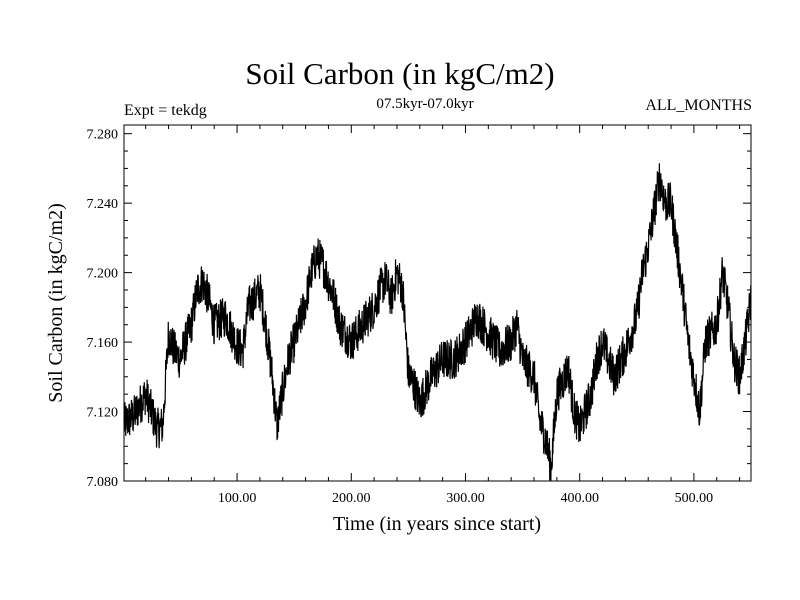  What do you see at coordinates (56, 302) in the screenshot?
I see `y-axis-label: Soil Carbon (in kgC/m2)` at bounding box center [56, 302].